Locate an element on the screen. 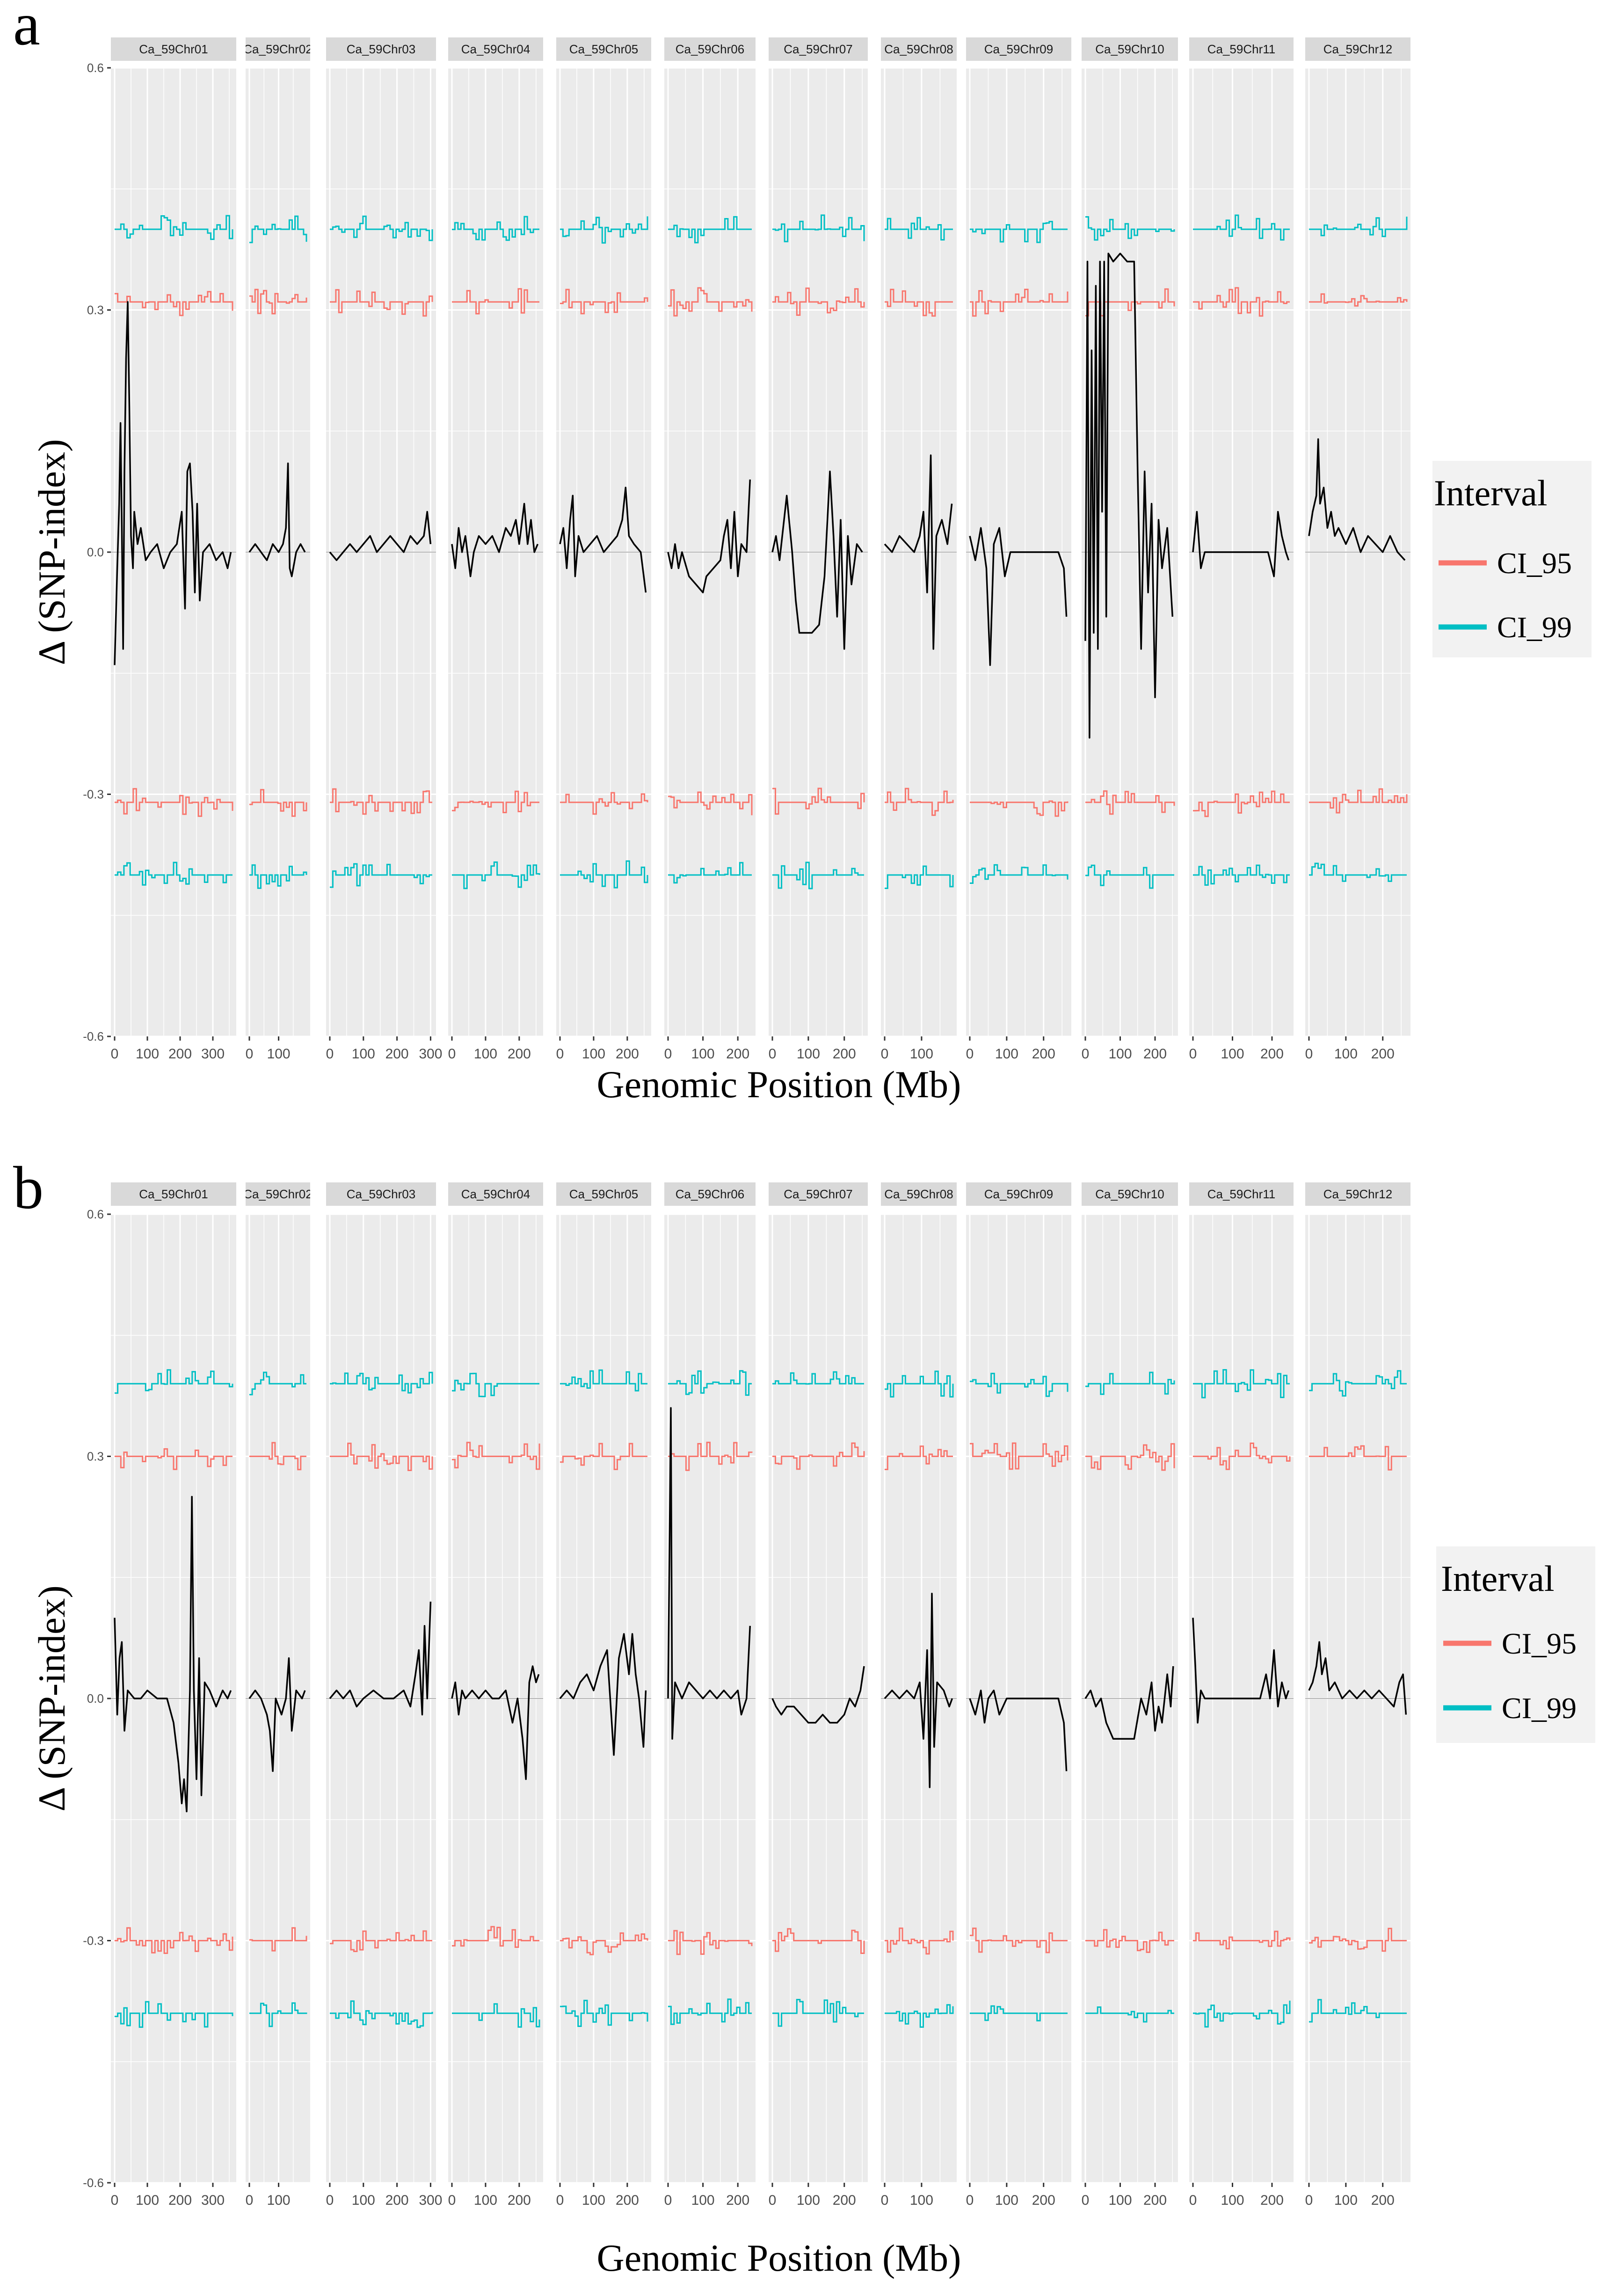  facet-strip-label: Ca_59Chr02 is located at coordinates (277, 1194).